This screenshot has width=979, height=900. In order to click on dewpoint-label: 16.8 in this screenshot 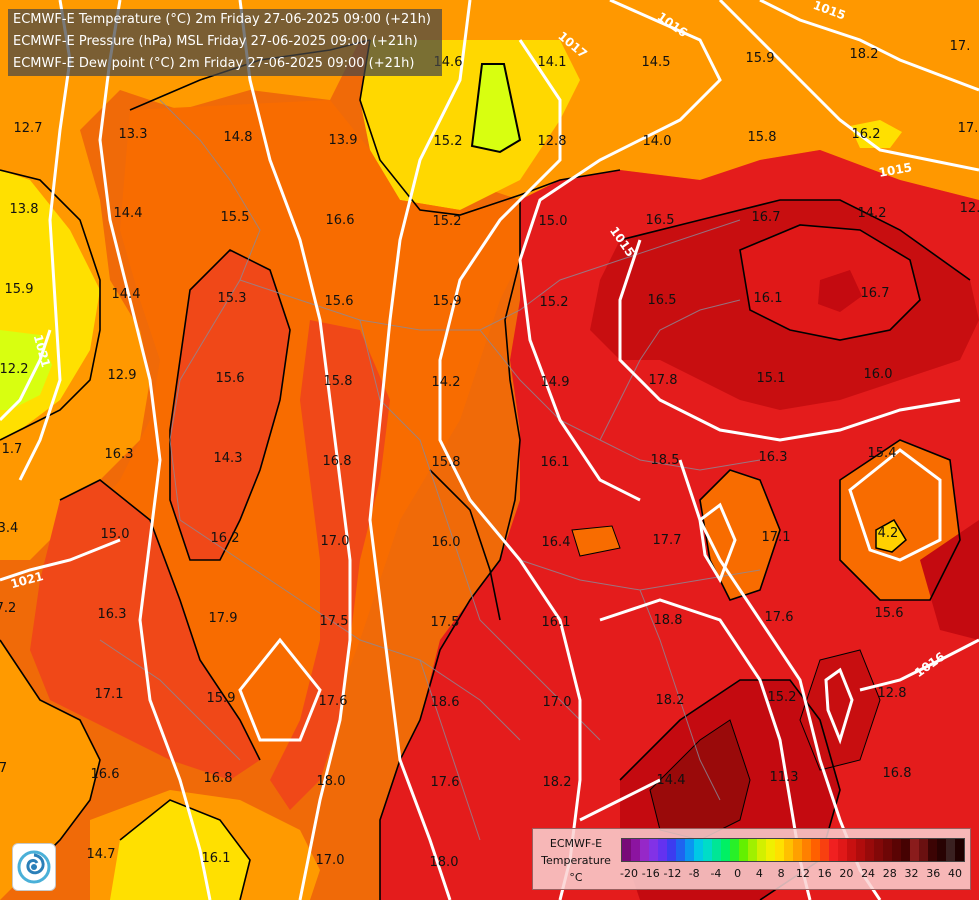, I will do `click(897, 773)`.